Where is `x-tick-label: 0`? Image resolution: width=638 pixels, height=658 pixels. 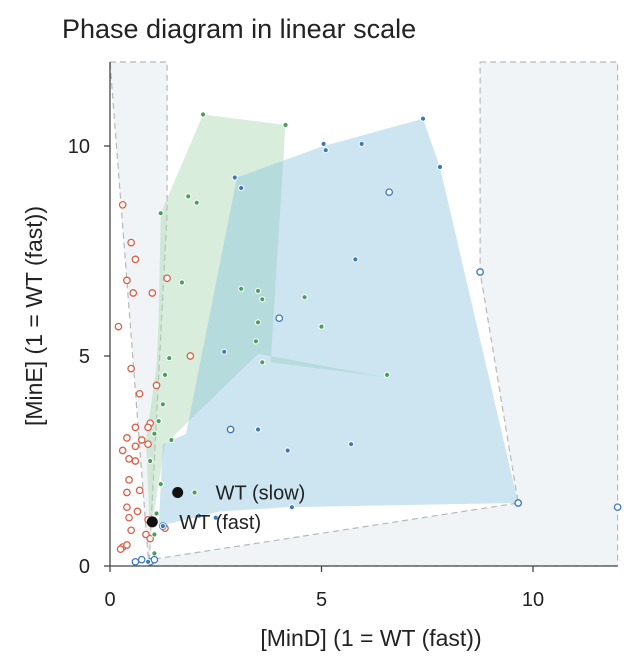 x-tick-label: 0 is located at coordinates (109, 600).